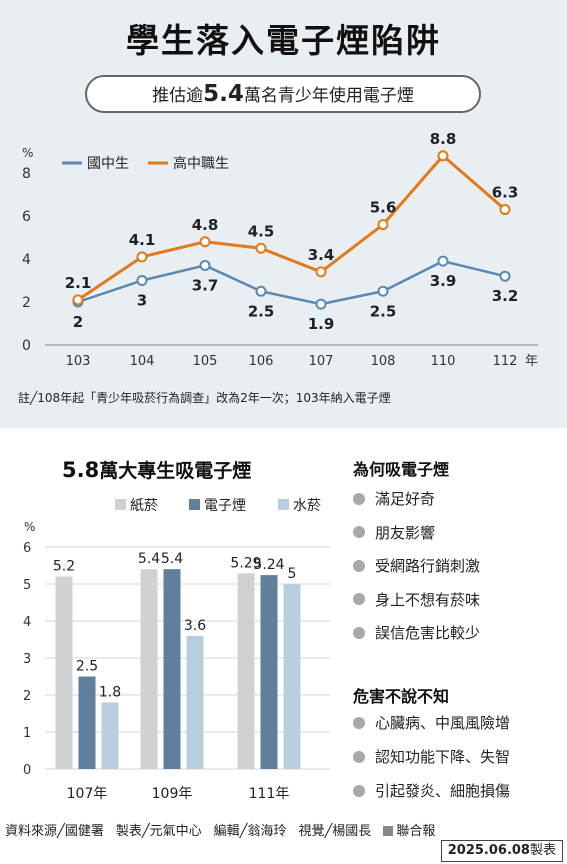  I want to click on why-item: 身上不想有菸味, so click(416, 599).